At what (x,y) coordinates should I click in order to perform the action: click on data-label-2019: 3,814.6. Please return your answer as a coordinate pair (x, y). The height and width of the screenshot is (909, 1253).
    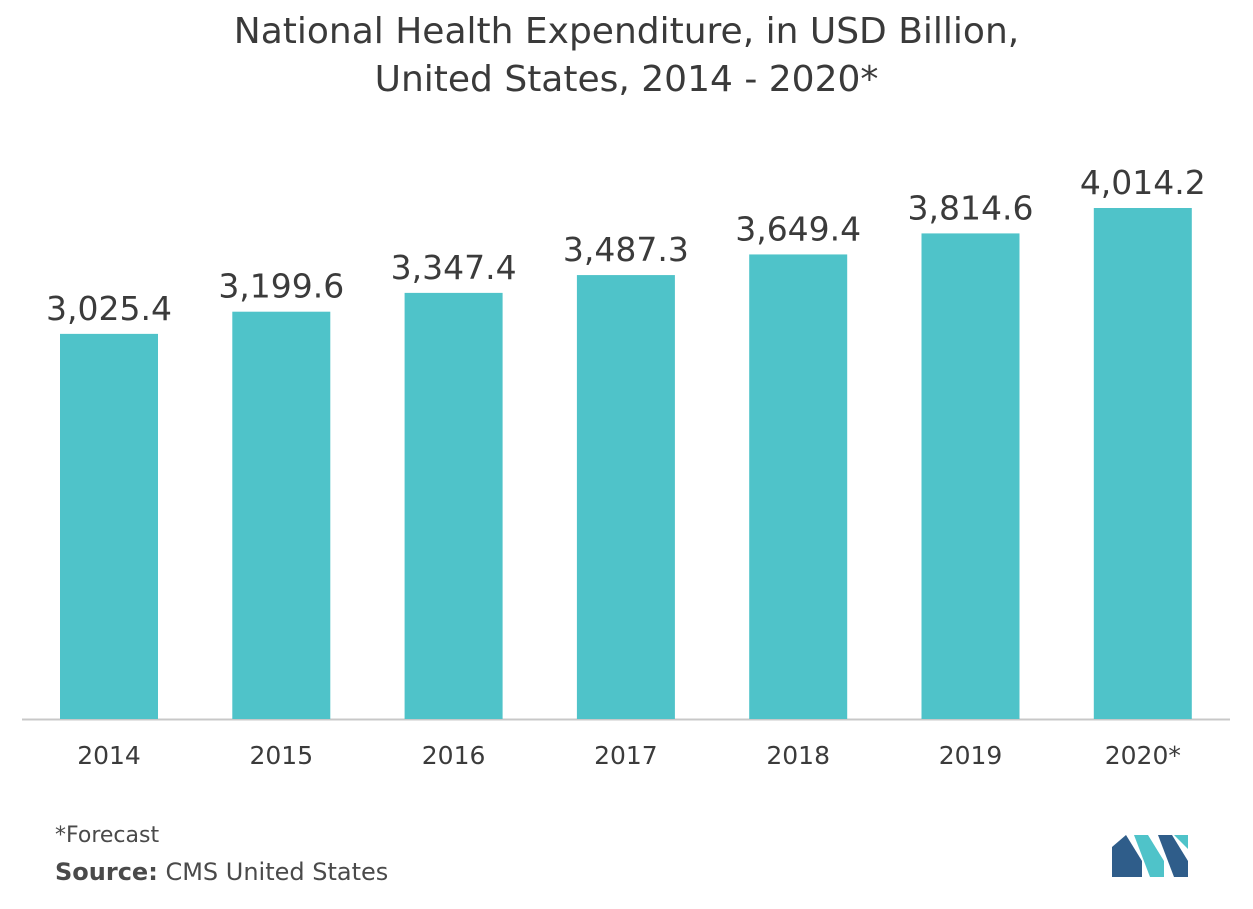
    Looking at the image, I should click on (971, 207).